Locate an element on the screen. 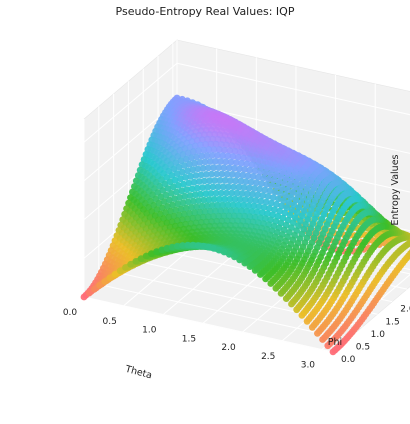 The width and height of the screenshot is (410, 424). x-tick-label: 1.5 is located at coordinates (189, 339).